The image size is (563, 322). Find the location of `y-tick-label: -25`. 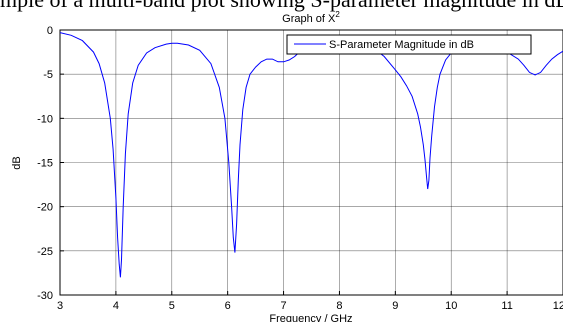

y-tick-label: -25 is located at coordinates (45, 252).